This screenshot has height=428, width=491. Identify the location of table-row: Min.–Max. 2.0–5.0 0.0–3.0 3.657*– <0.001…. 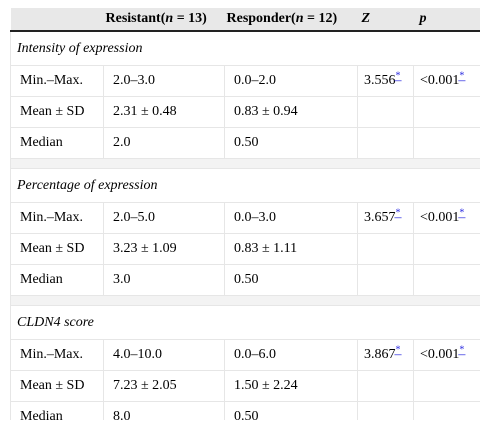
(245, 218).